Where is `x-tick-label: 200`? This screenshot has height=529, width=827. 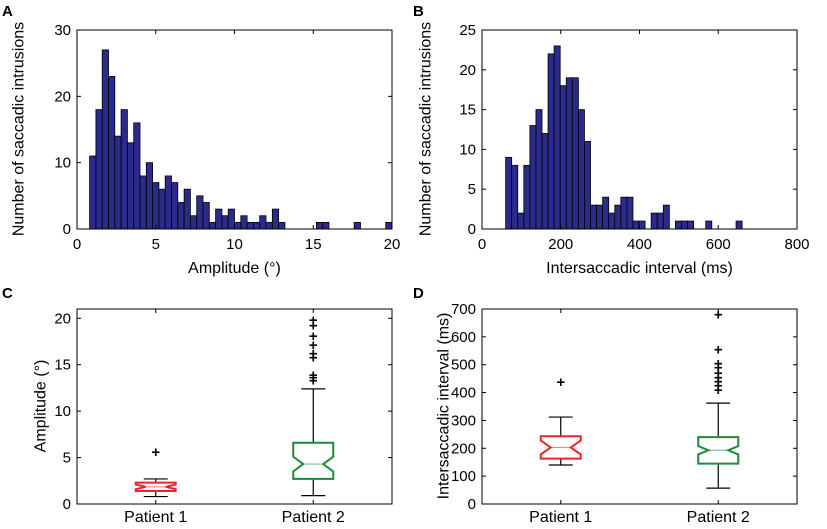 x-tick-label: 200 is located at coordinates (560, 244).